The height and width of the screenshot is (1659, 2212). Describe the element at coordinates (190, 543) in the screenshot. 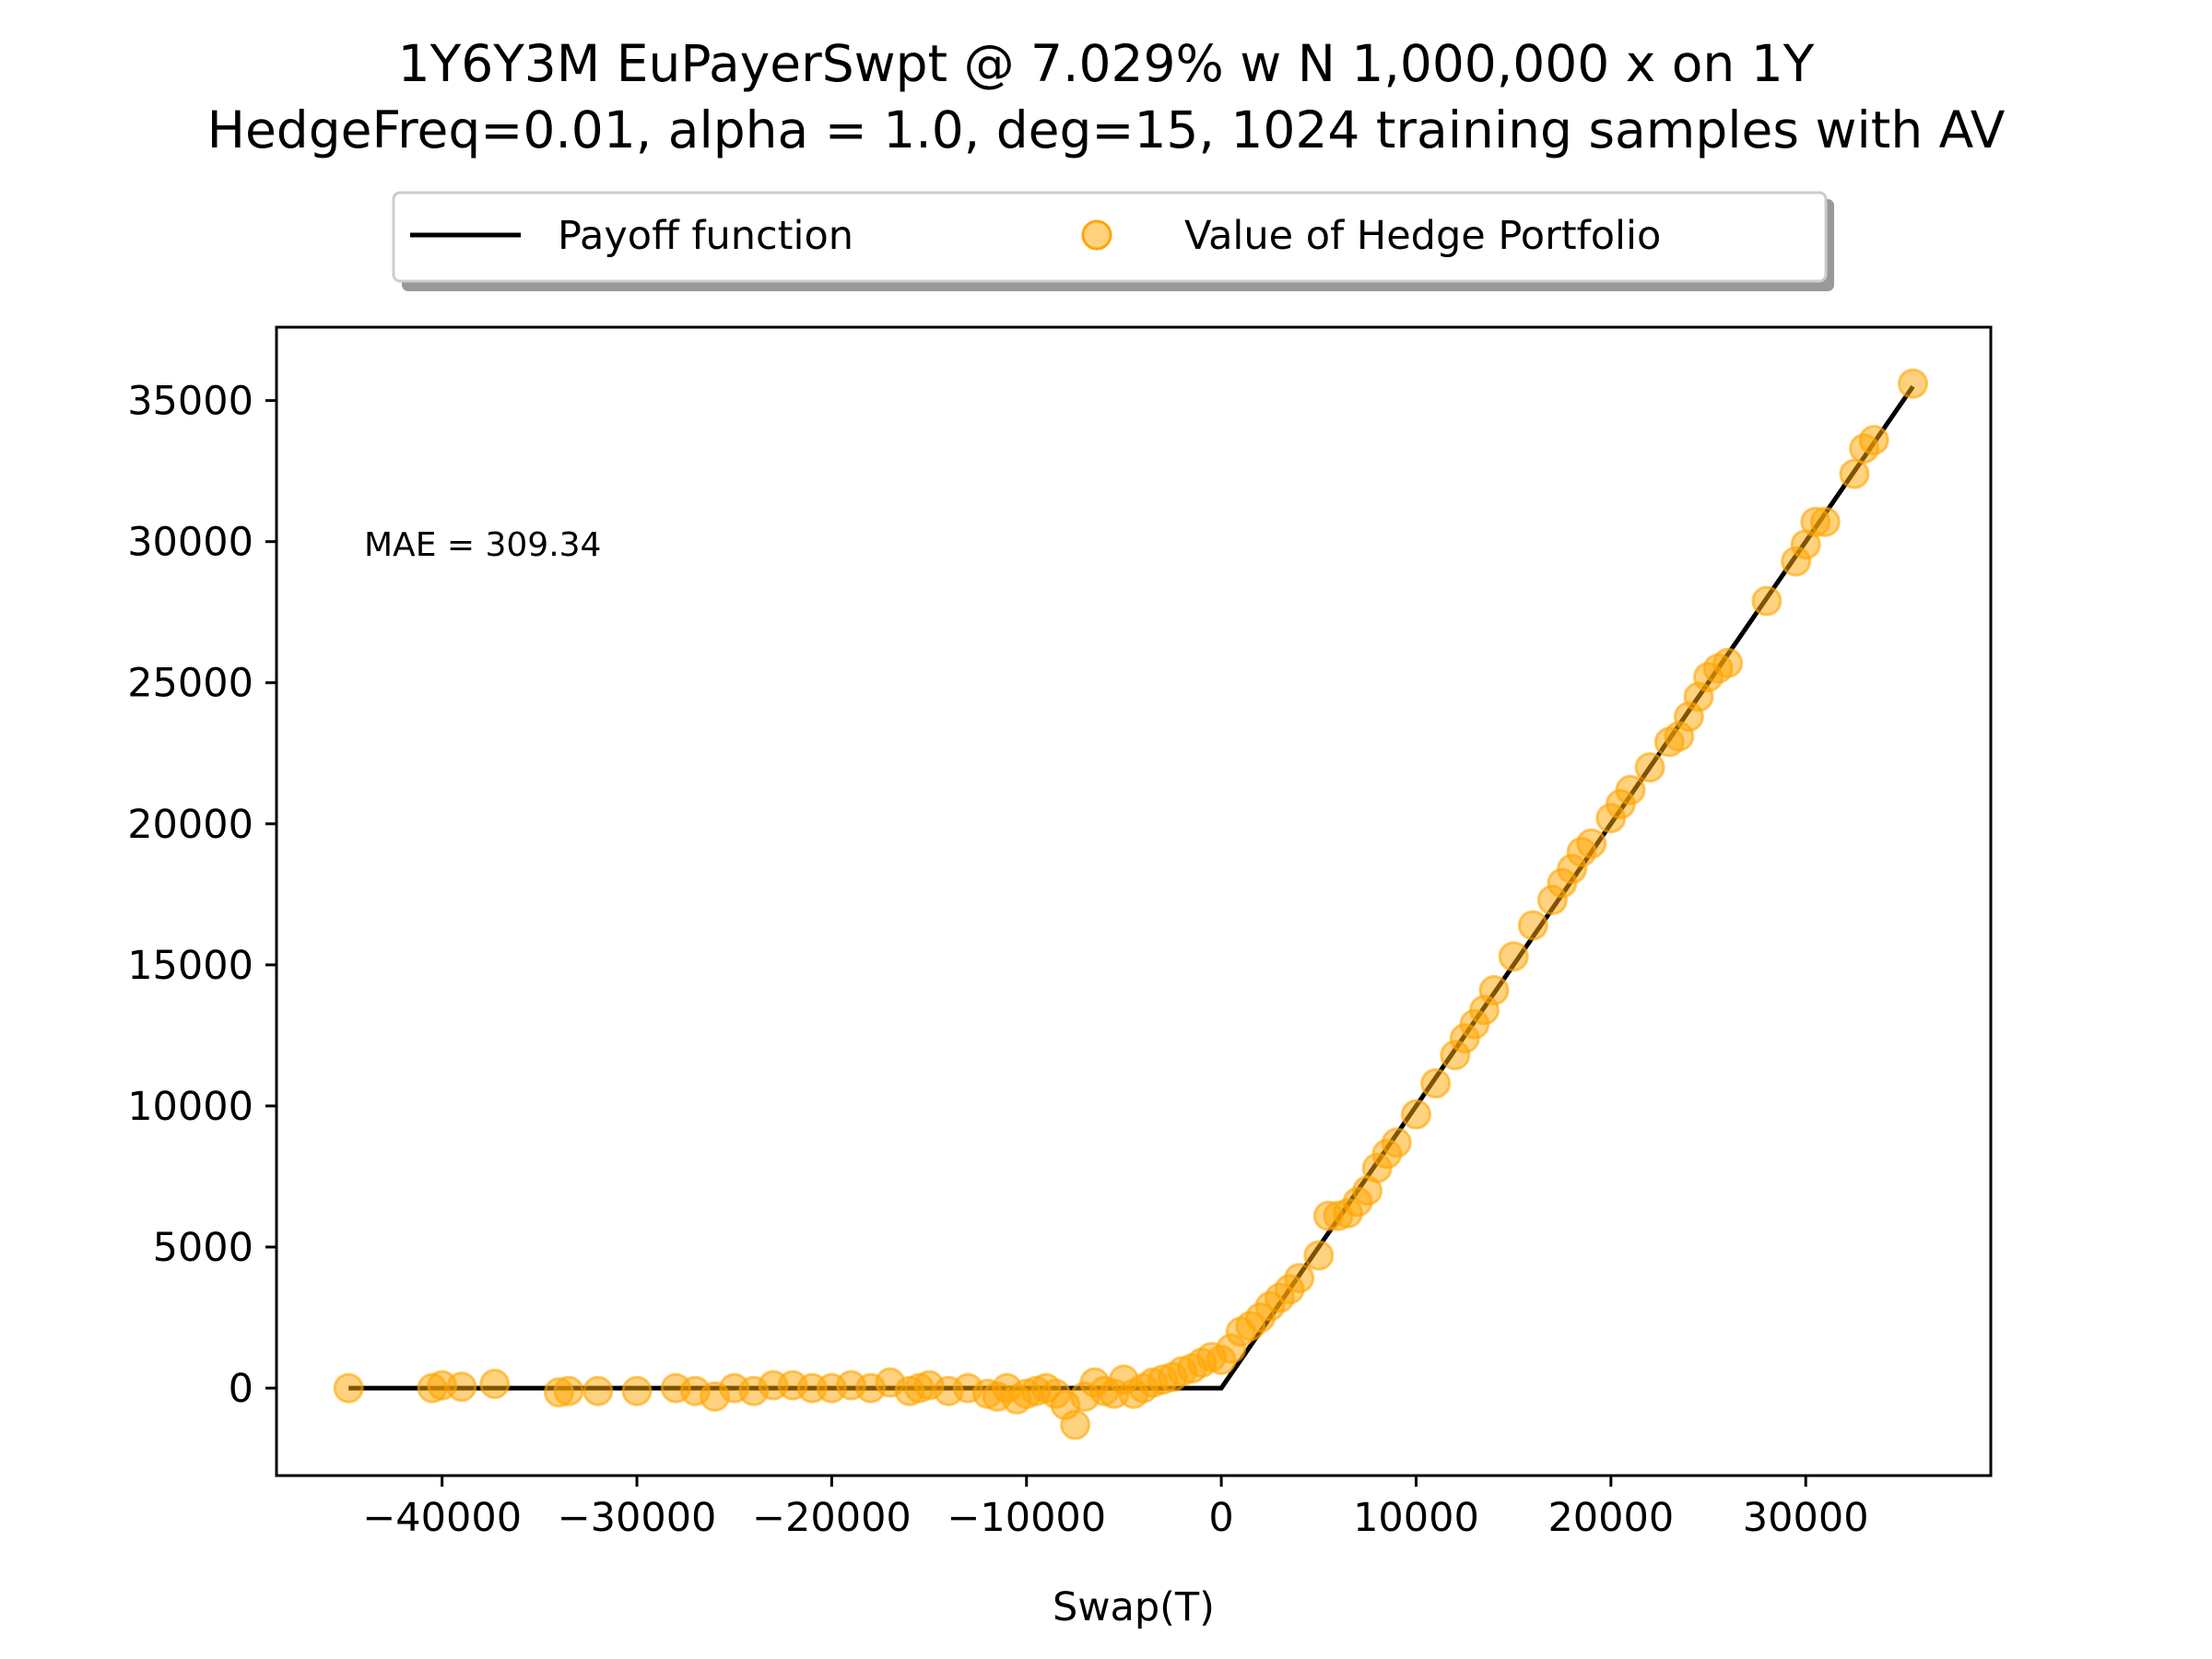

I see `y-tick-label: 30000` at that location.